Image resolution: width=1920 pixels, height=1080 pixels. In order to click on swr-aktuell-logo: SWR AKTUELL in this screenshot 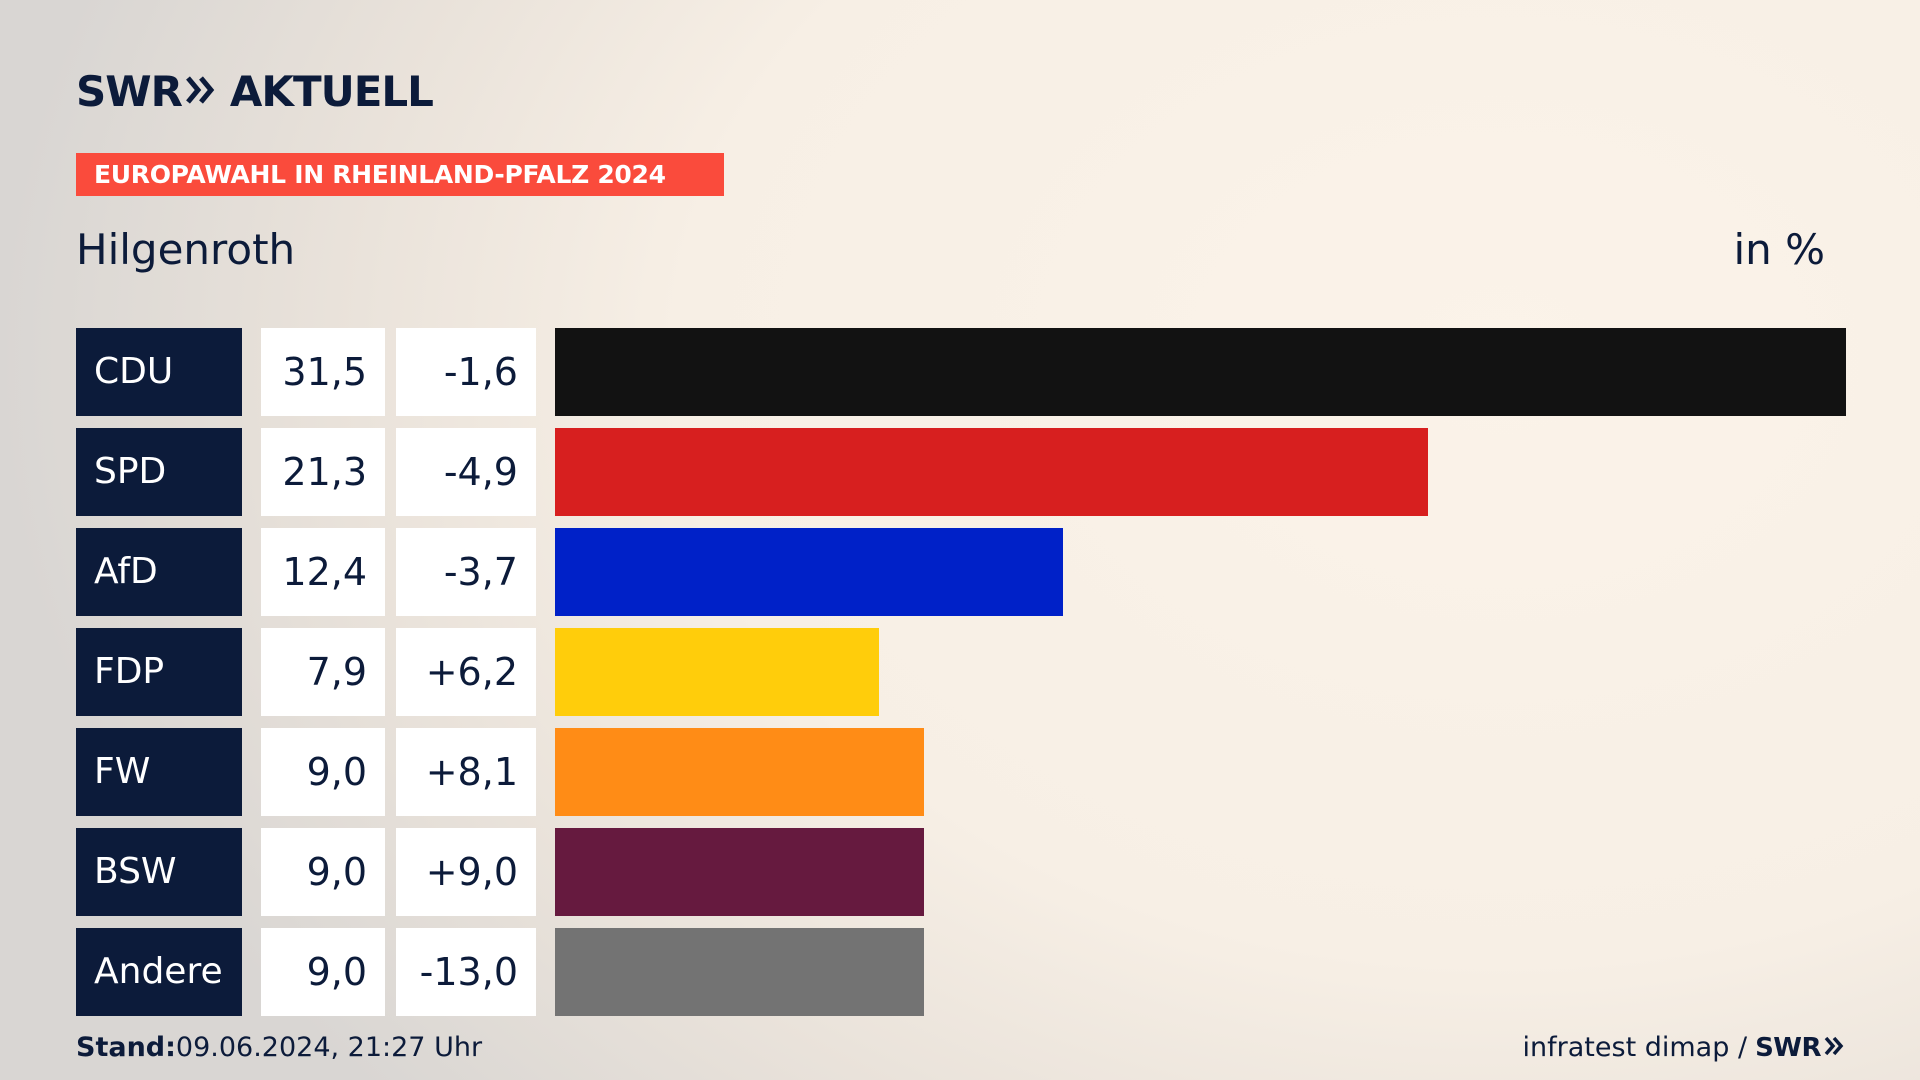, I will do `click(255, 91)`.